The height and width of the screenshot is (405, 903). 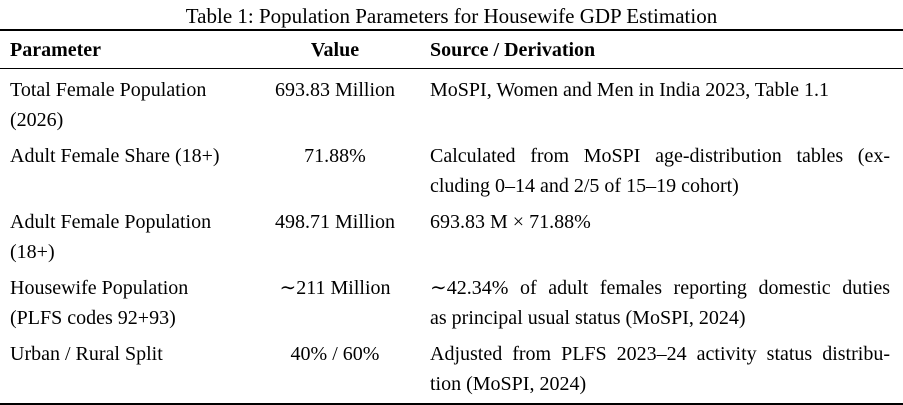 What do you see at coordinates (335, 156) in the screenshot?
I see `value-cell: 71.88%` at bounding box center [335, 156].